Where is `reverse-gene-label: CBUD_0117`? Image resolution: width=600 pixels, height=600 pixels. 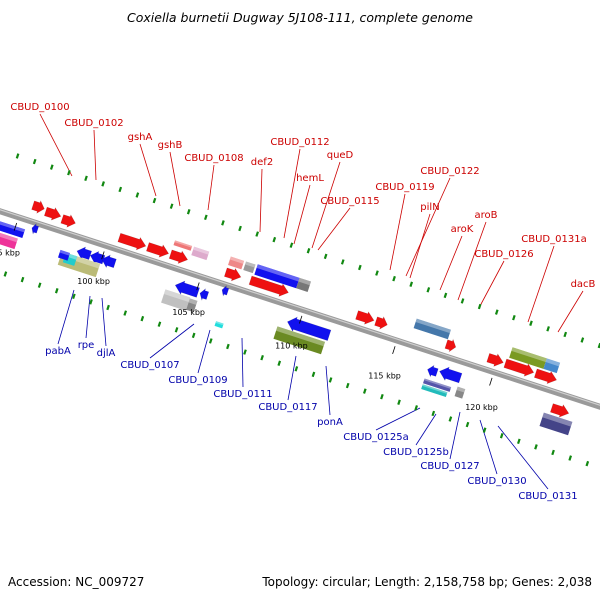 reverse-gene-label: CBUD_0117 is located at coordinates (287, 407).